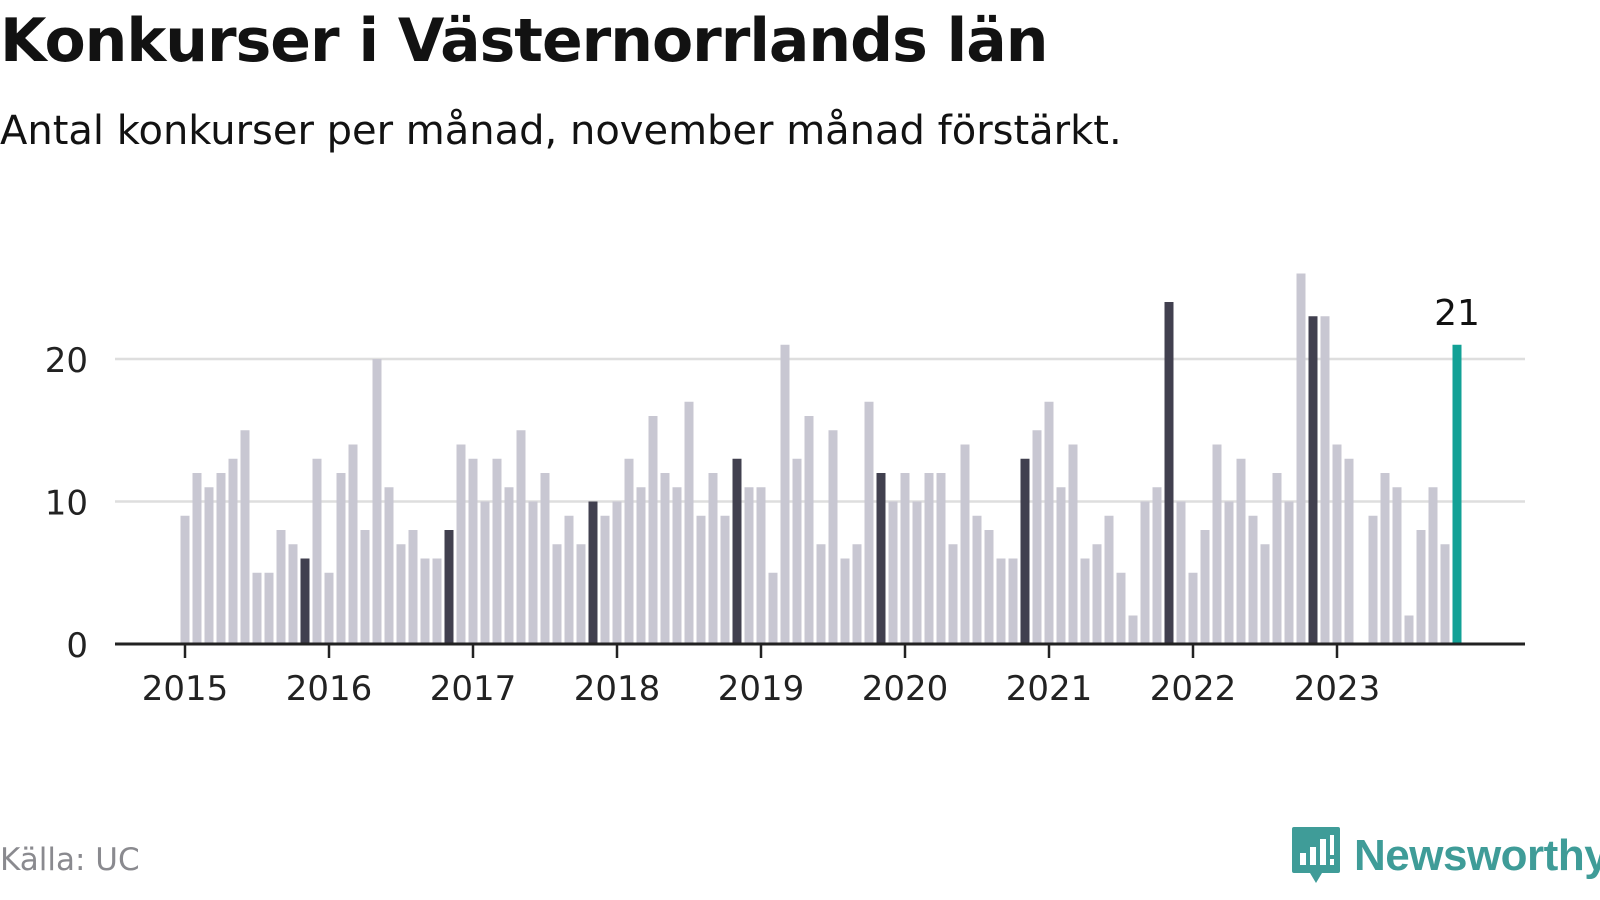  Describe the element at coordinates (617, 689) in the screenshot. I see `x-tick-label: 2018` at that location.